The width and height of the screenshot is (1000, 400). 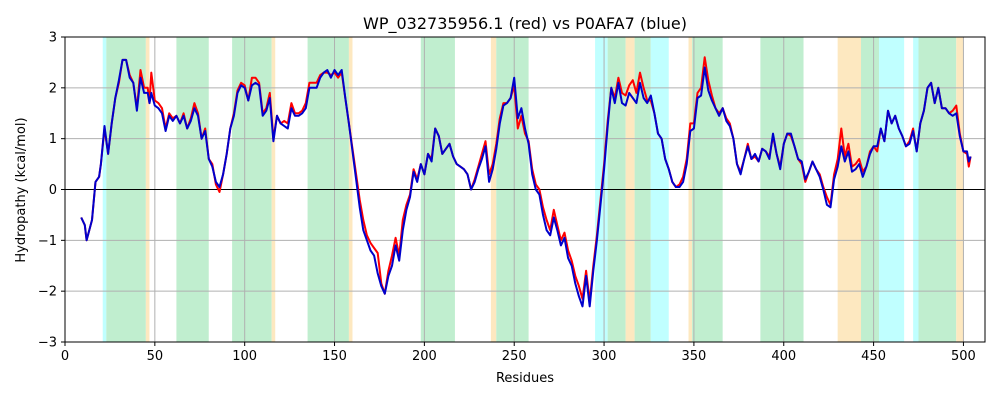 What do you see at coordinates (873, 356) in the screenshot?
I see `x-tick-label-9: 450` at bounding box center [873, 356].